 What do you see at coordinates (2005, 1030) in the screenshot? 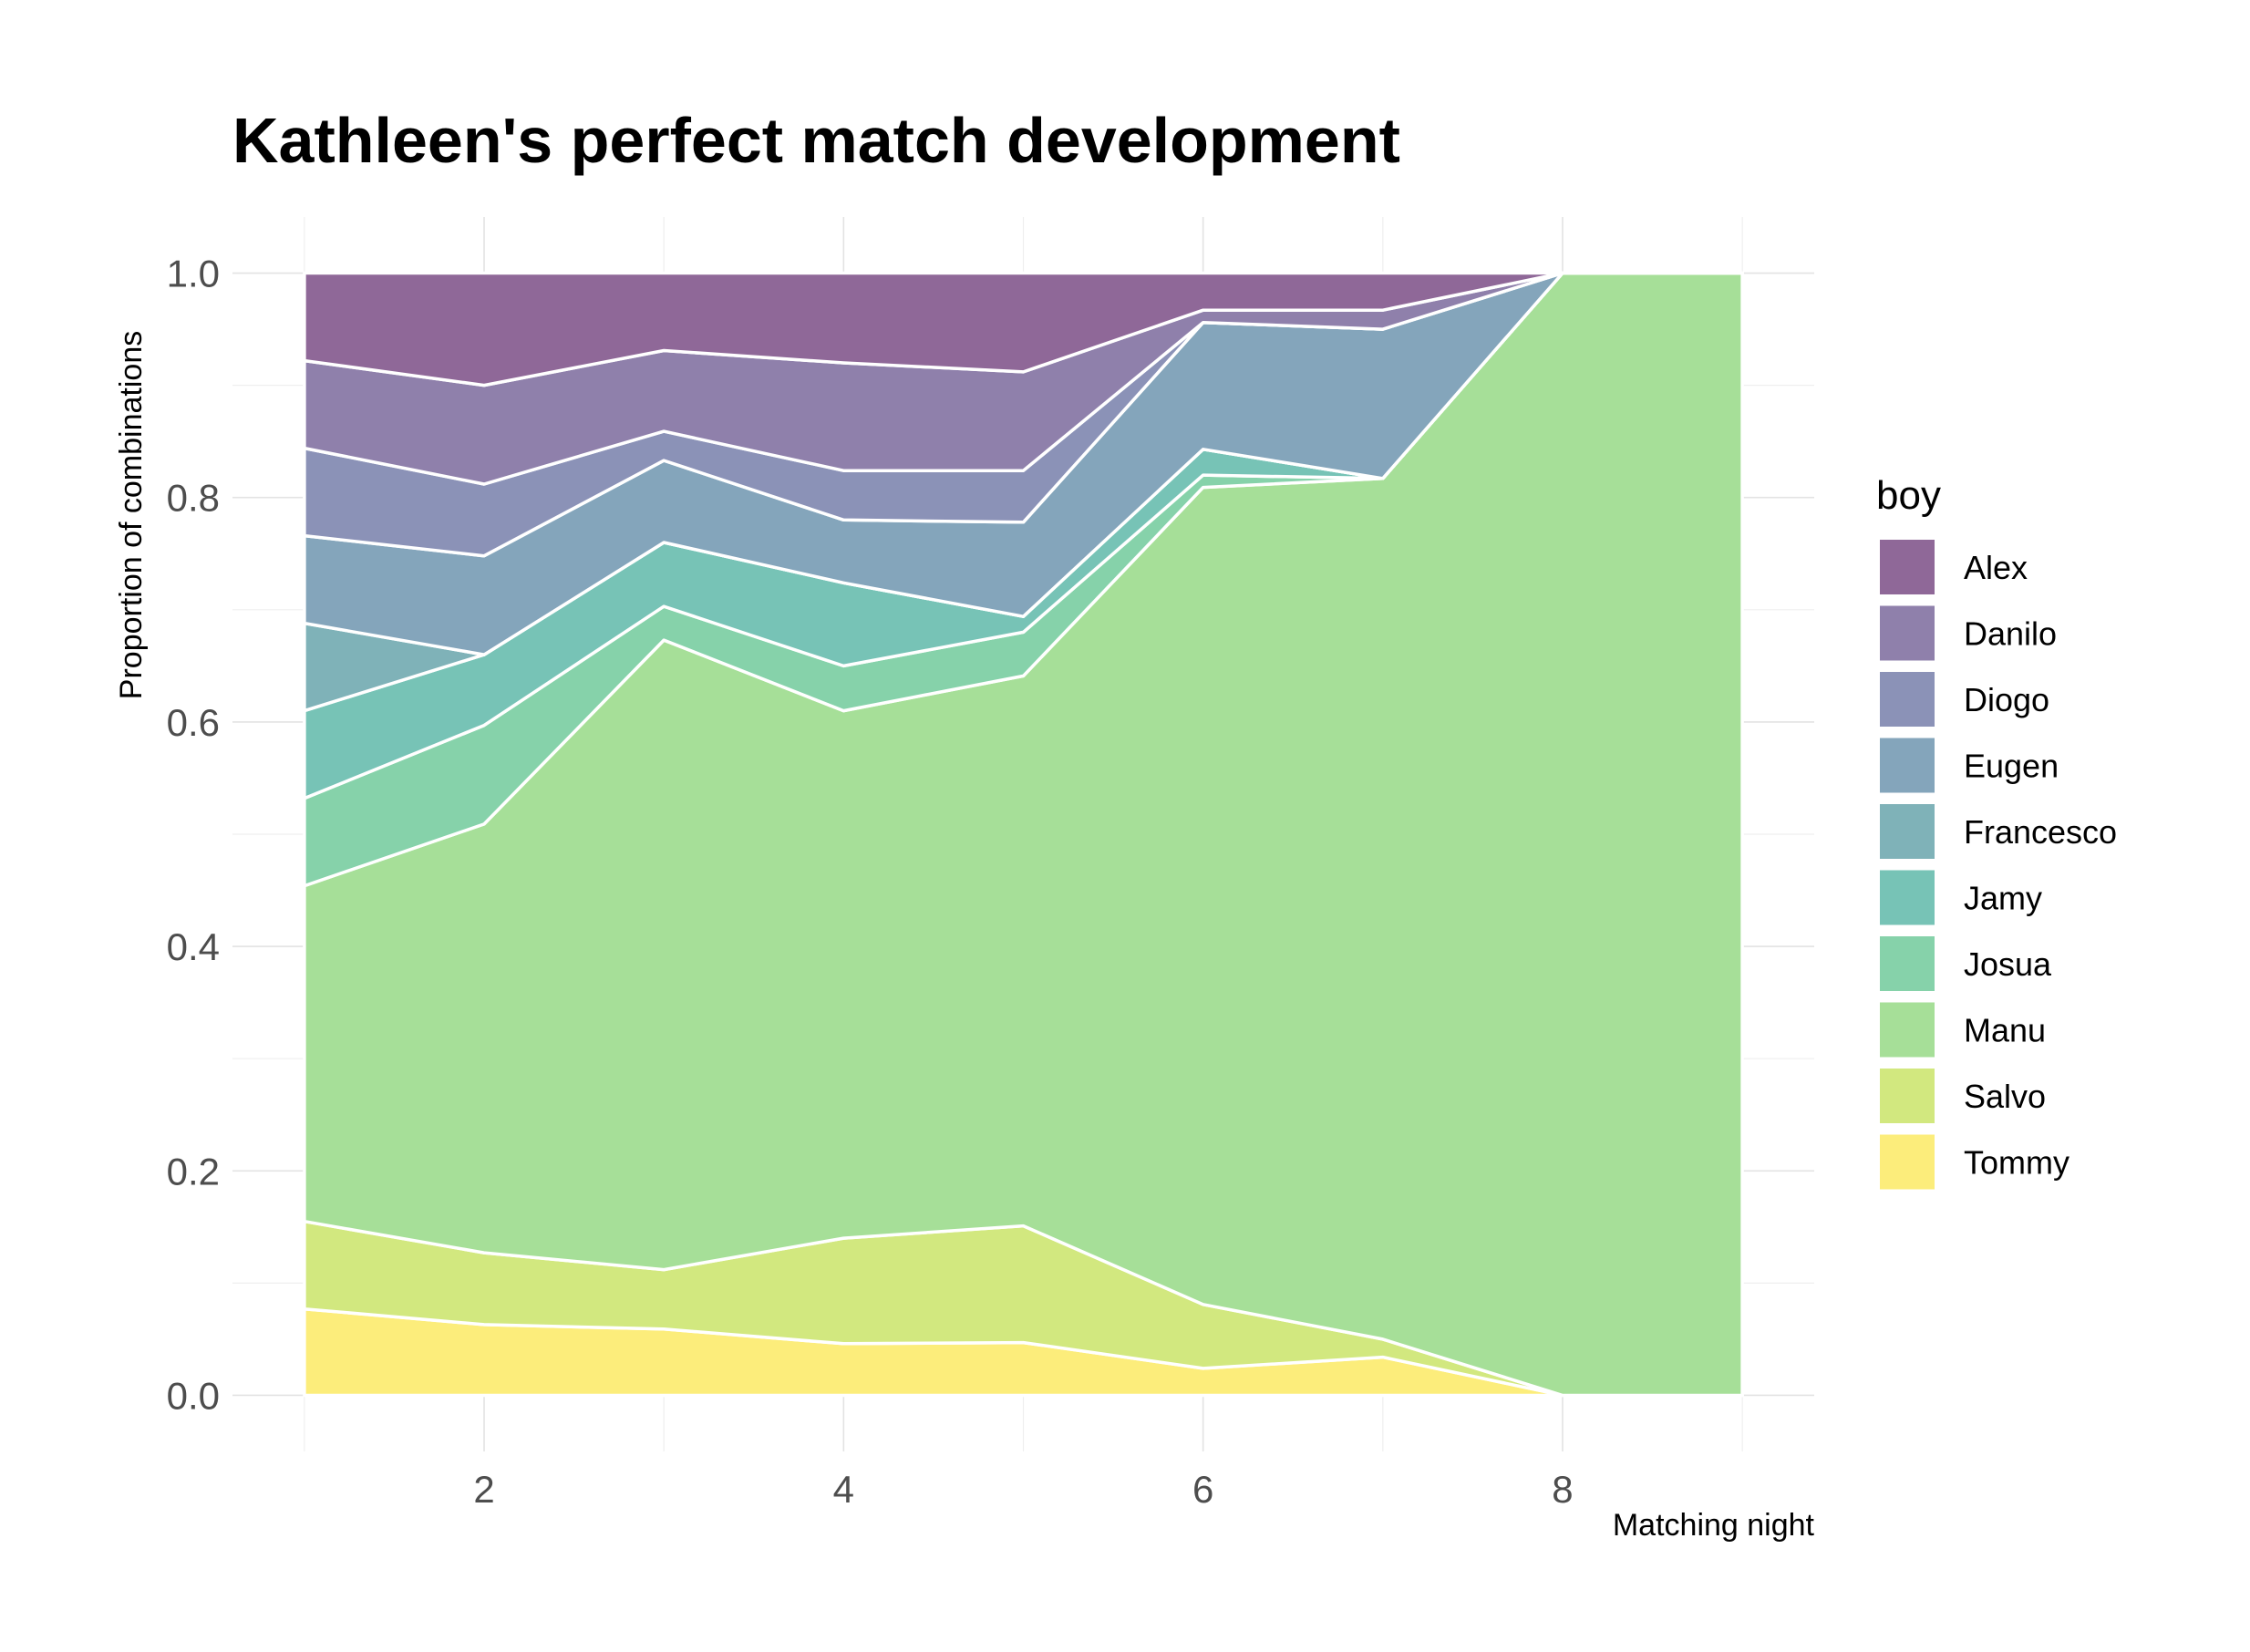
I see `legend-label-manu: Manu` at bounding box center [2005, 1030].